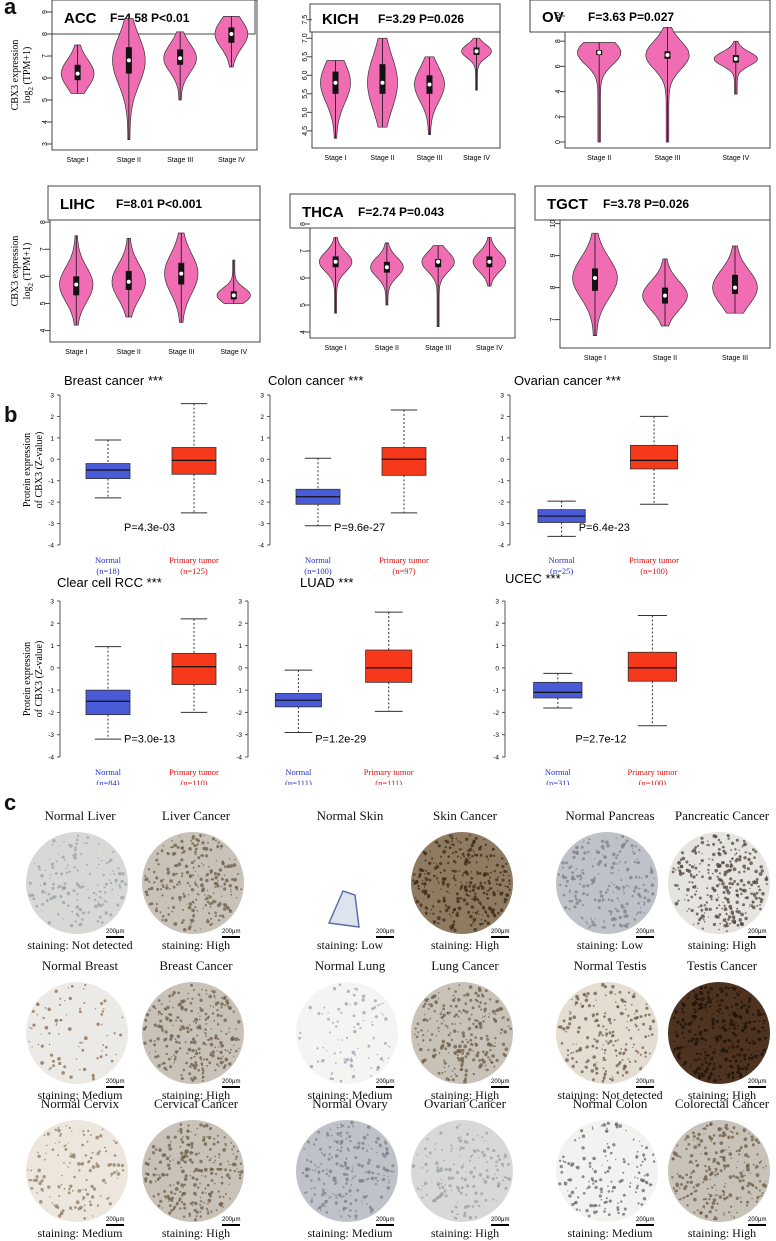  Describe the element at coordinates (159, 204) in the screenshot. I see `stat-label: F=8.01 P<0.001` at that location.